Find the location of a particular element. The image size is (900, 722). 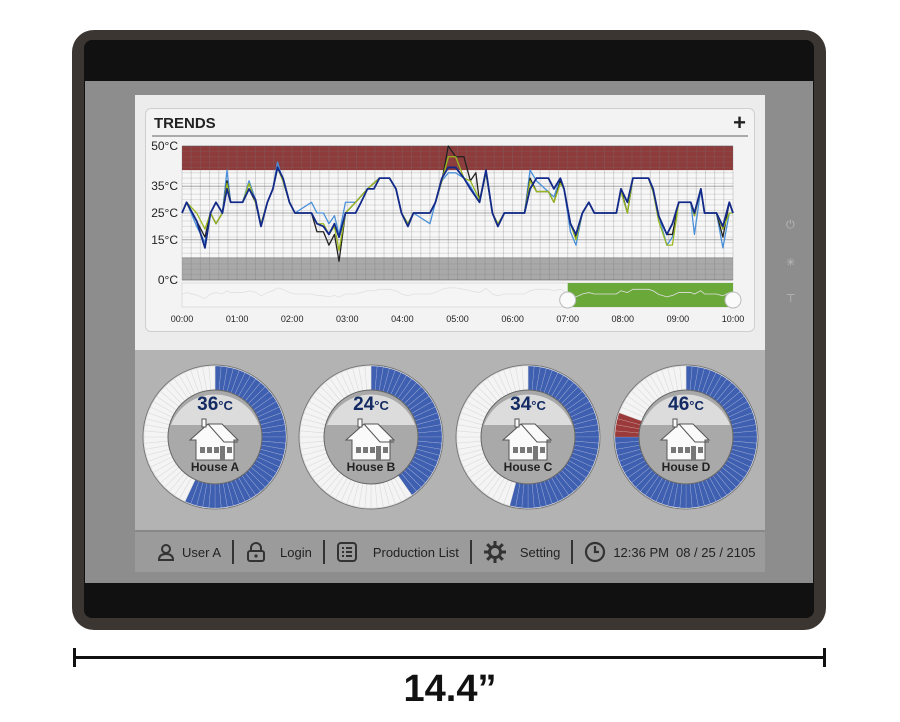

add-trend-button: + is located at coordinates (739, 122).